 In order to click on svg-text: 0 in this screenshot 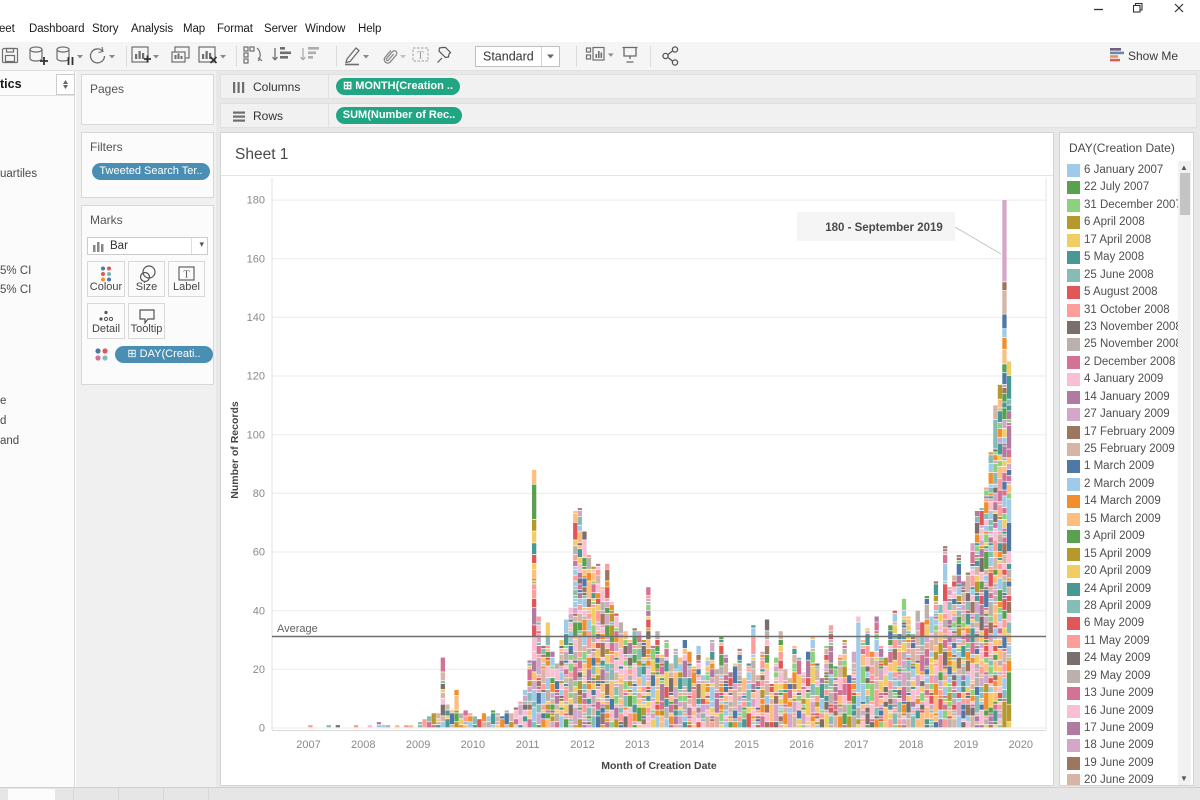, I will do `click(262, 729)`.